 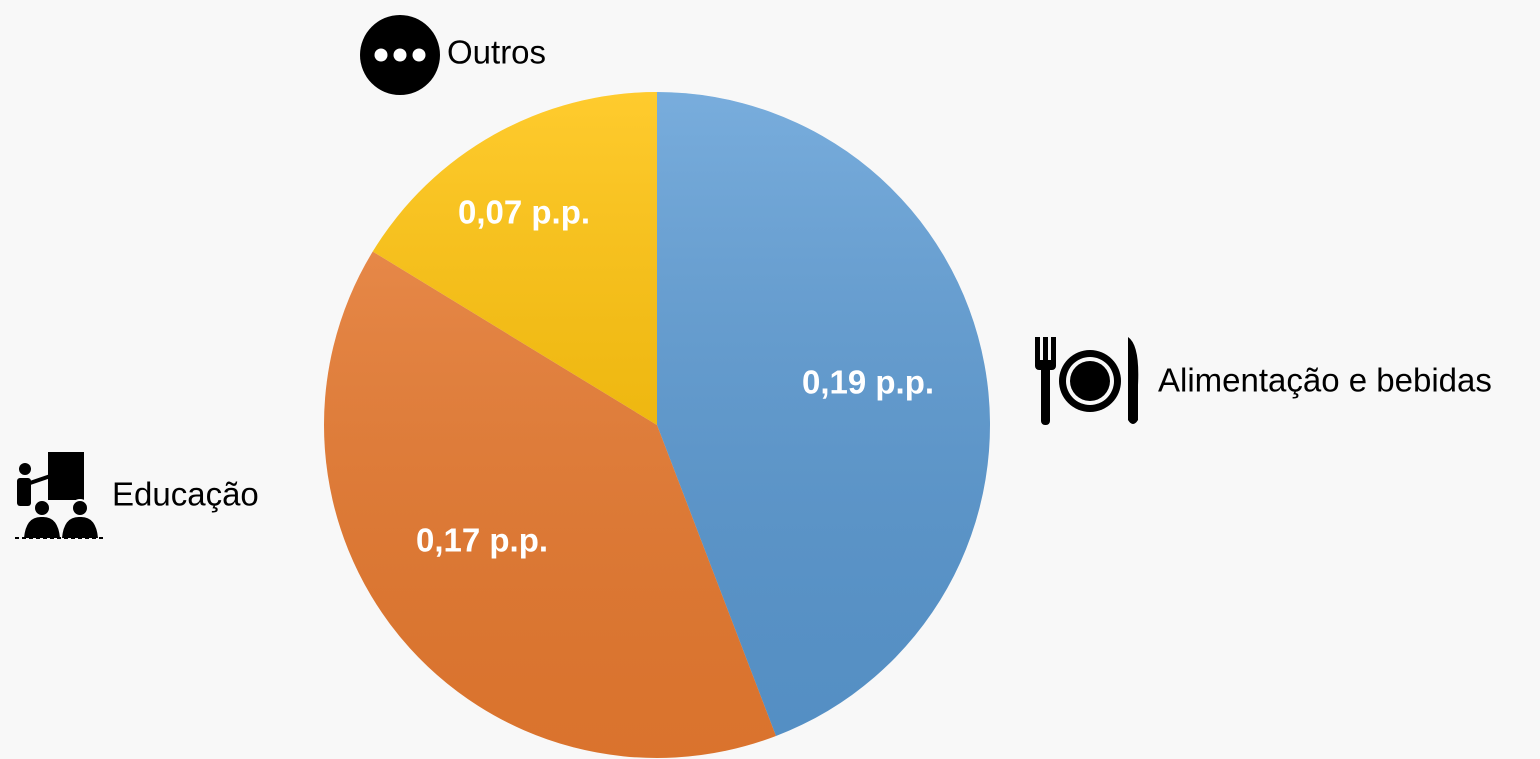 What do you see at coordinates (524, 212) in the screenshot?
I see `value-label: 0,07 p.p.` at bounding box center [524, 212].